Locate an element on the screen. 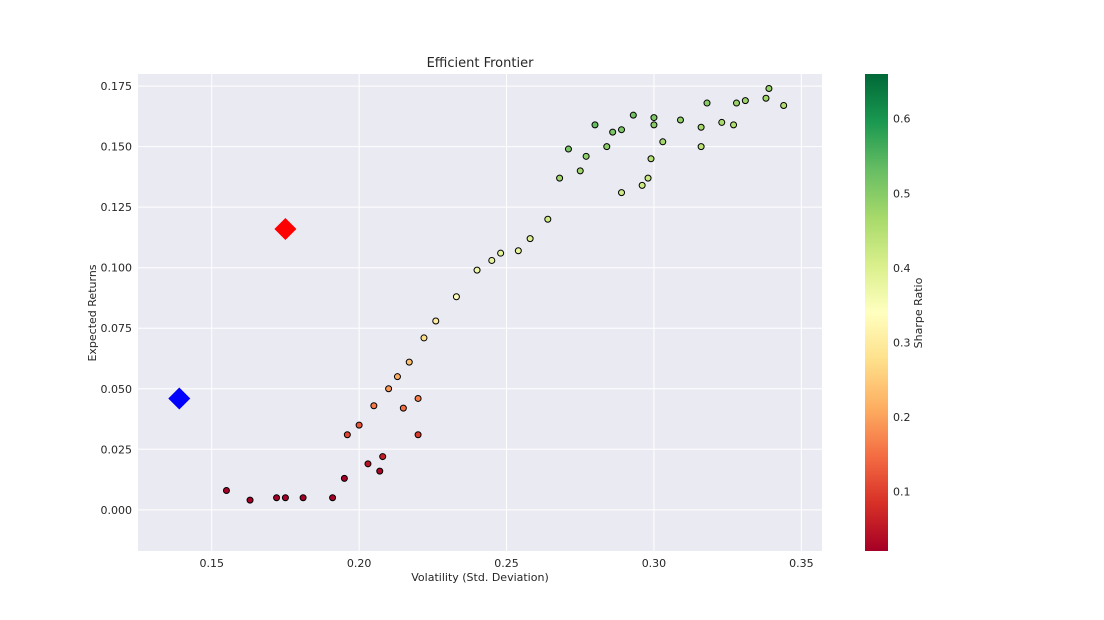 The height and width of the screenshot is (620, 1104). colorbar-tick-label: 0.1 is located at coordinates (902, 491).